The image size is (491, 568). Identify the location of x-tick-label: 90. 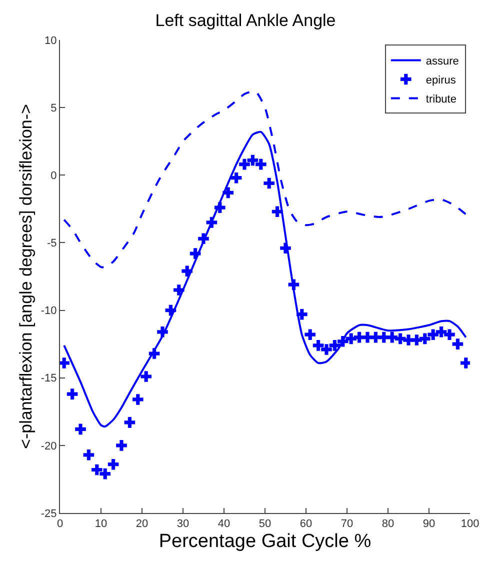
(429, 524).